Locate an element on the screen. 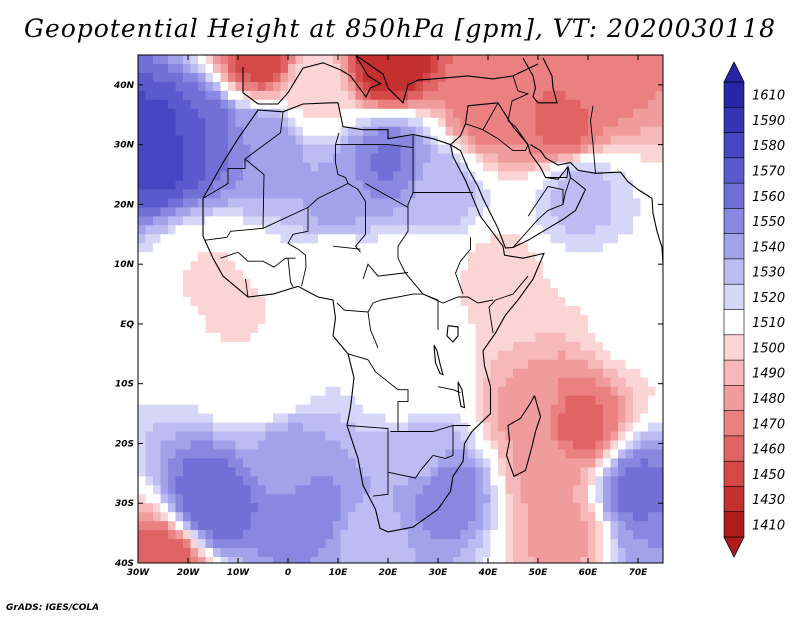  lat-label: 20N is located at coordinates (124, 205).